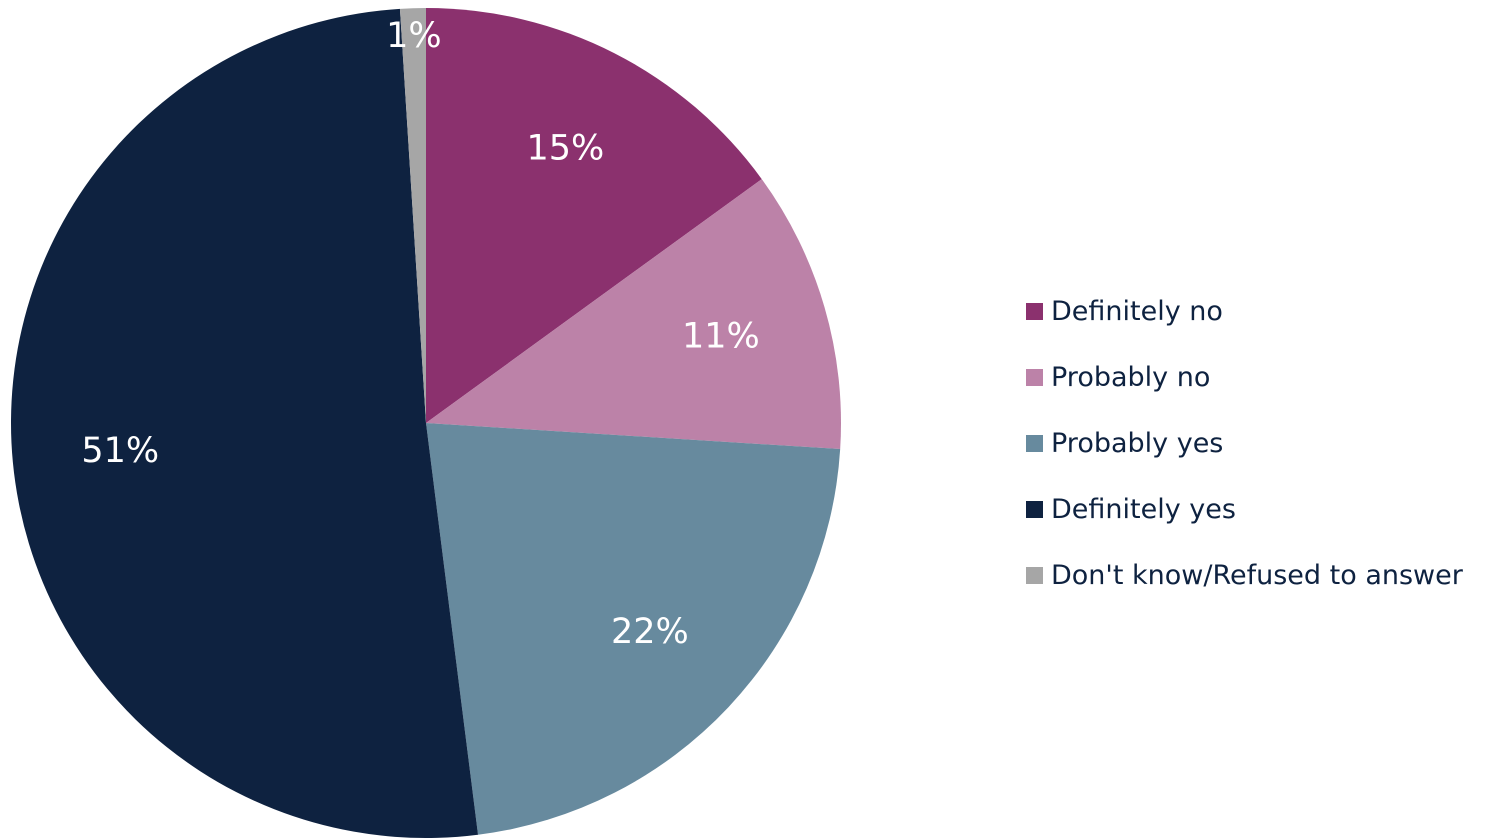 This screenshot has width=1506, height=838. I want to click on pie-slice-probably-yes, so click(633, 629).